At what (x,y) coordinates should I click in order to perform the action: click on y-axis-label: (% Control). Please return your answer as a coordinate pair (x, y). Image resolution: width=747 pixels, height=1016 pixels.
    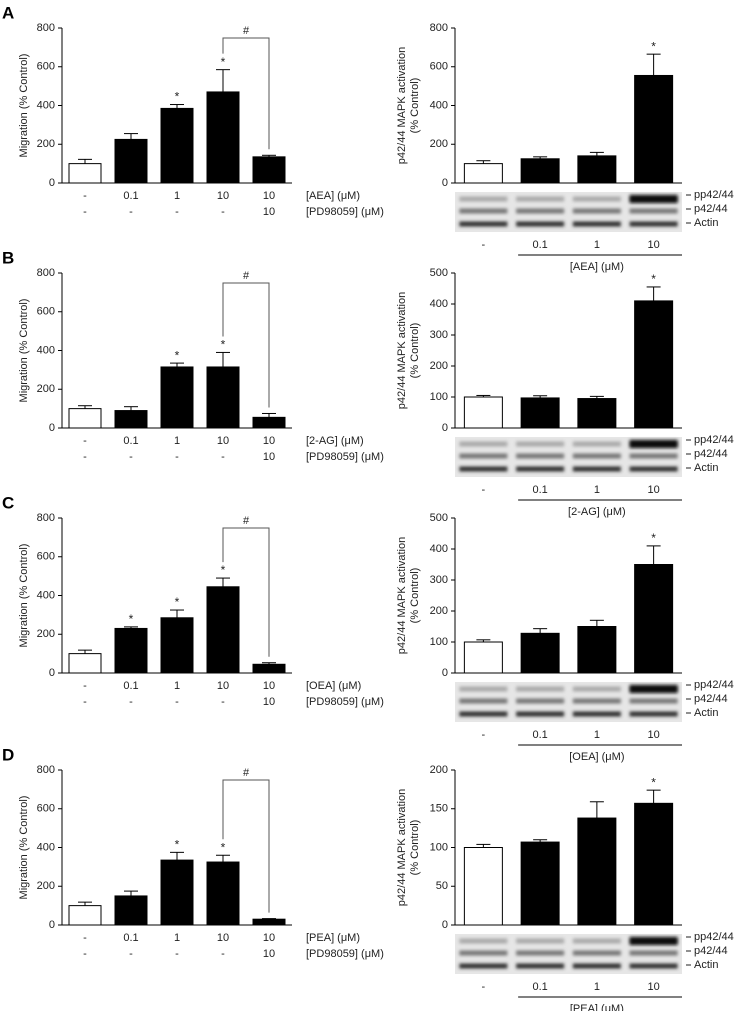
    Looking at the image, I should click on (415, 106).